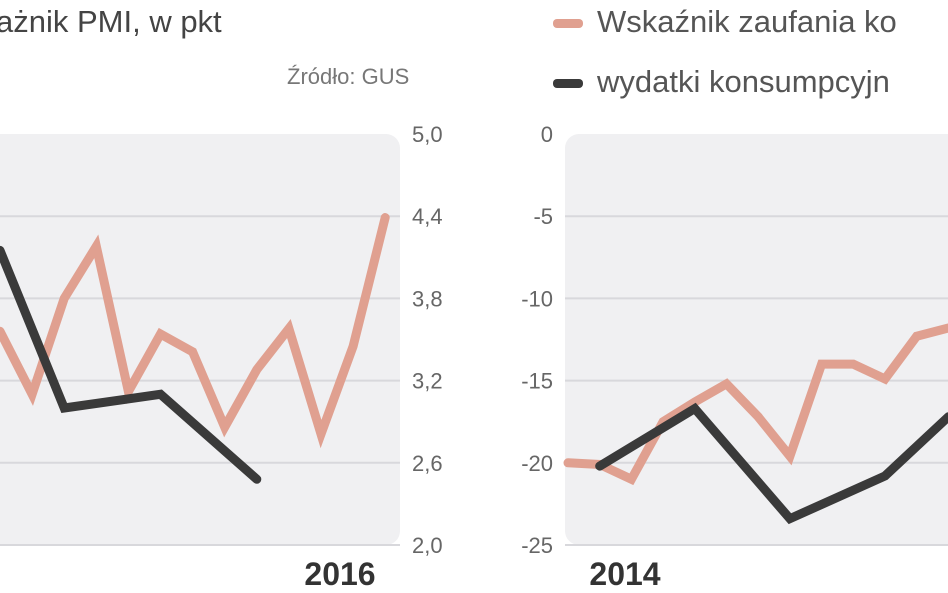 The width and height of the screenshot is (948, 593). What do you see at coordinates (427, 463) in the screenshot?
I see `y-tick-label: 2,6` at bounding box center [427, 463].